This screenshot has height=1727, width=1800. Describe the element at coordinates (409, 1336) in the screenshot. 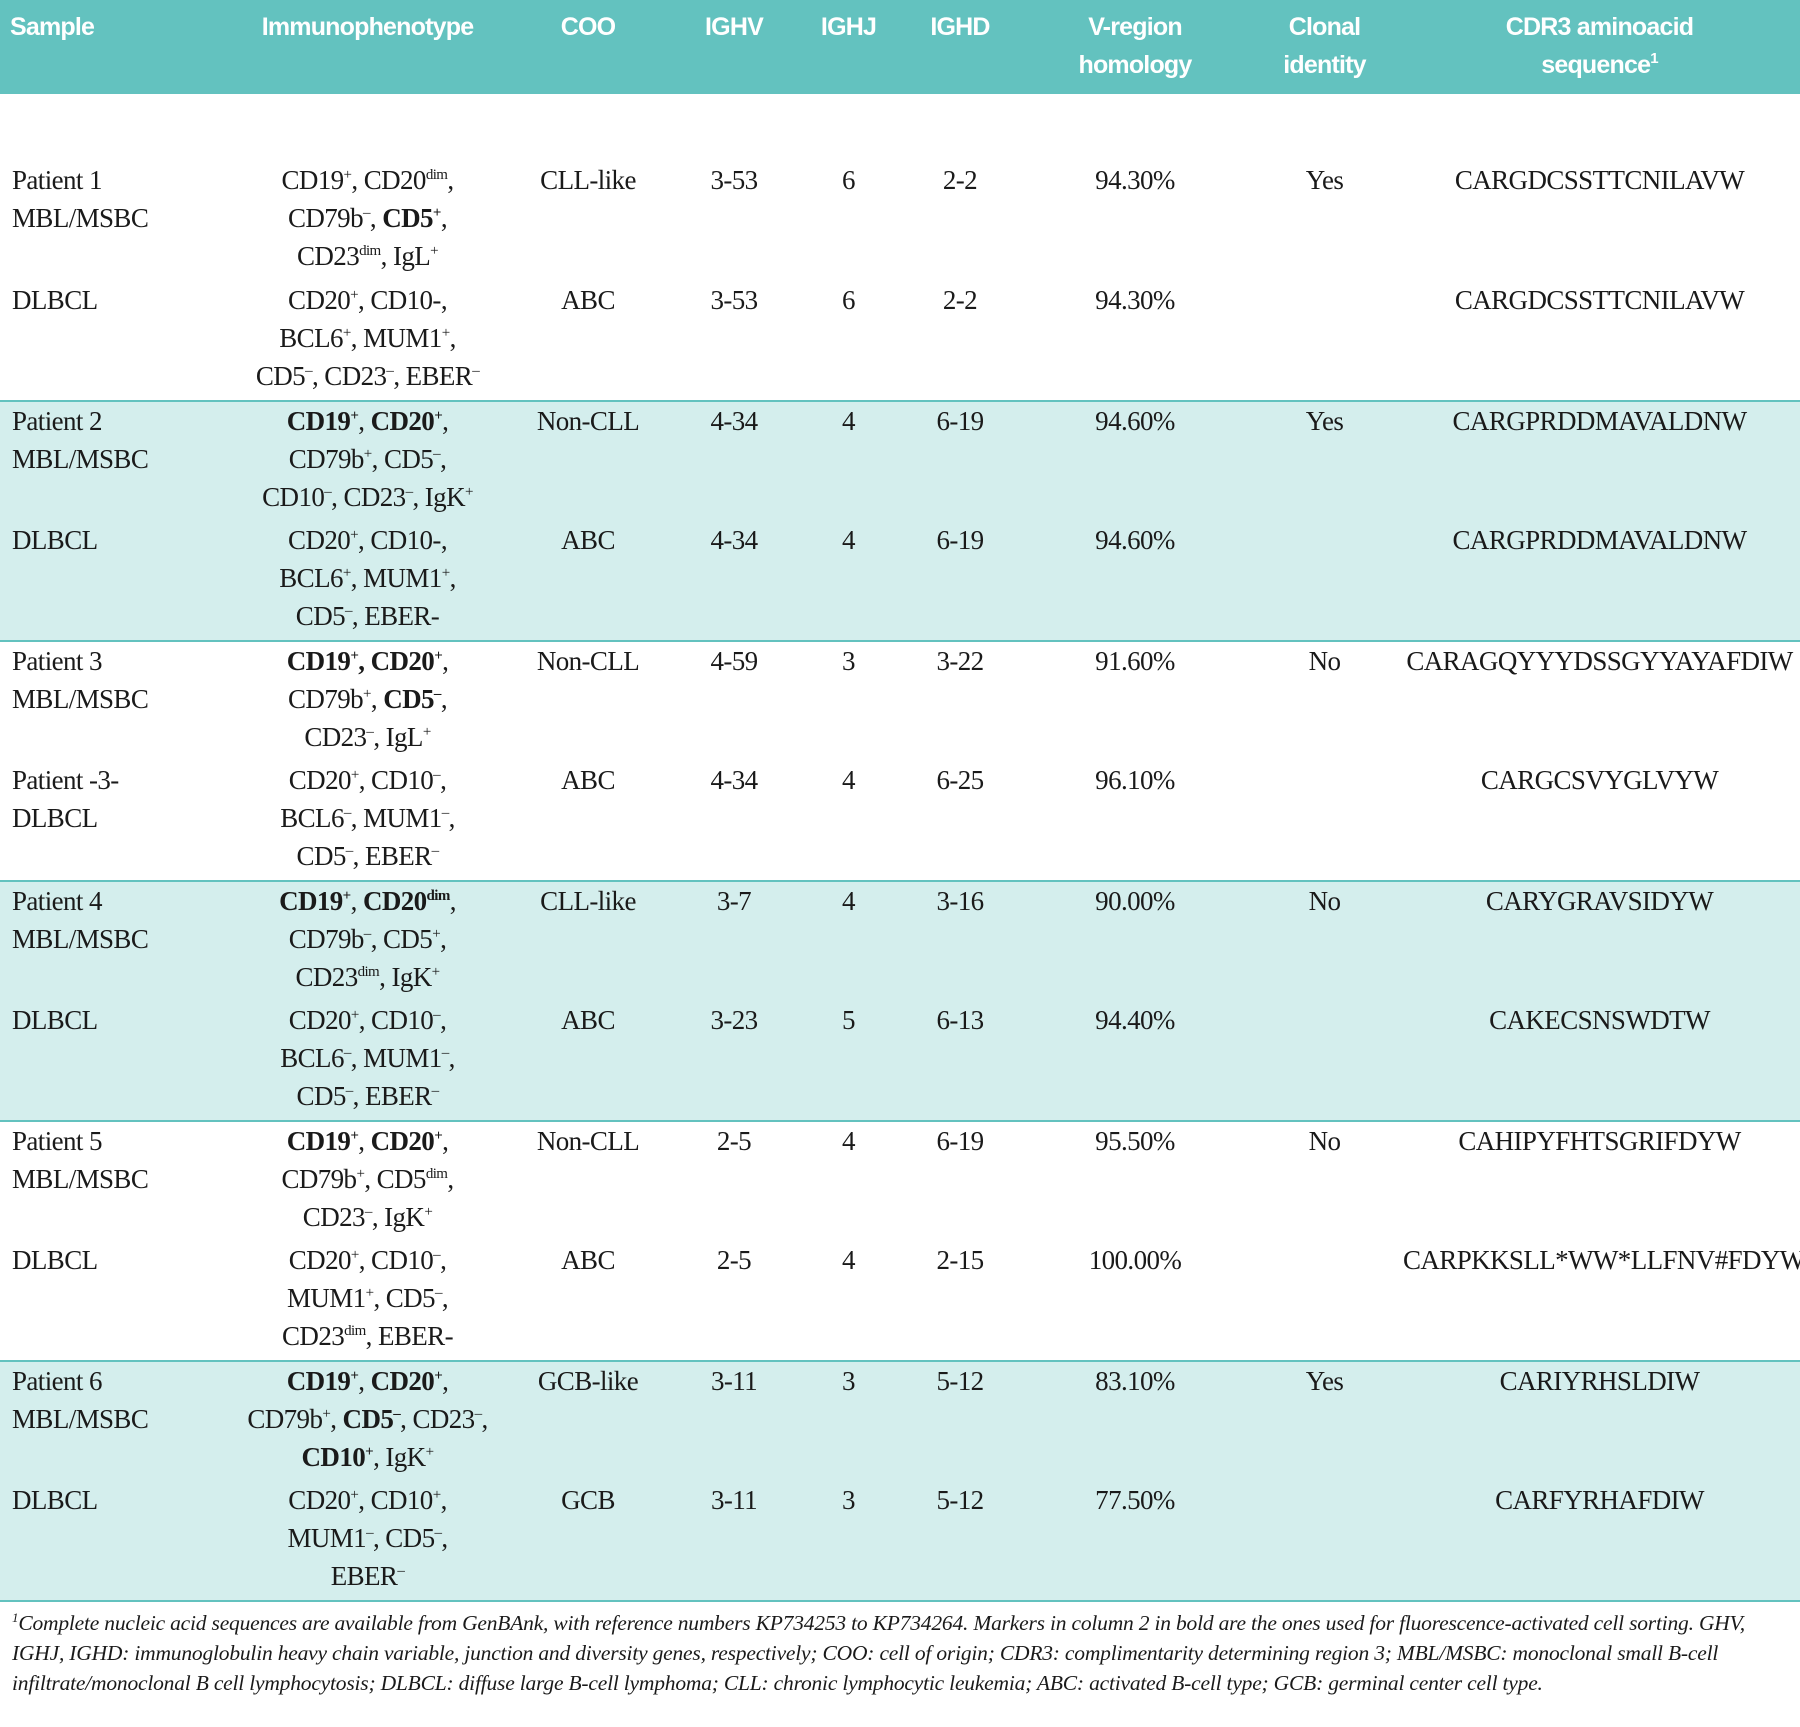

I see `segment-text: , EBER-` at that location.